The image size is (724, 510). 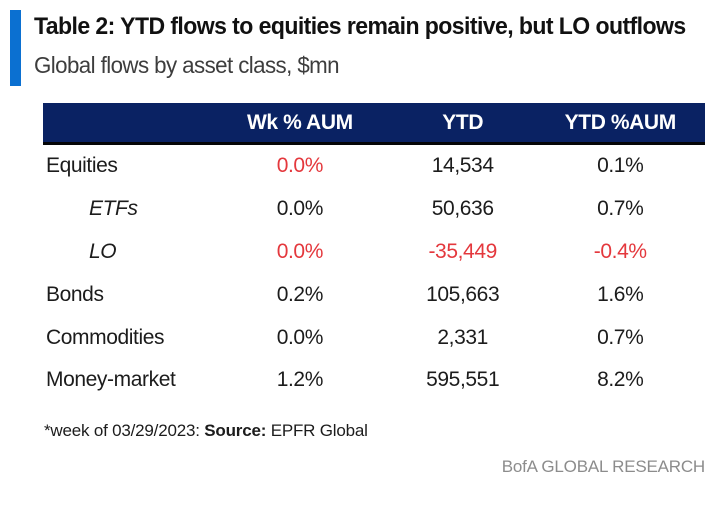 What do you see at coordinates (113, 209) in the screenshot?
I see `cell-asset-class: ETFs` at bounding box center [113, 209].